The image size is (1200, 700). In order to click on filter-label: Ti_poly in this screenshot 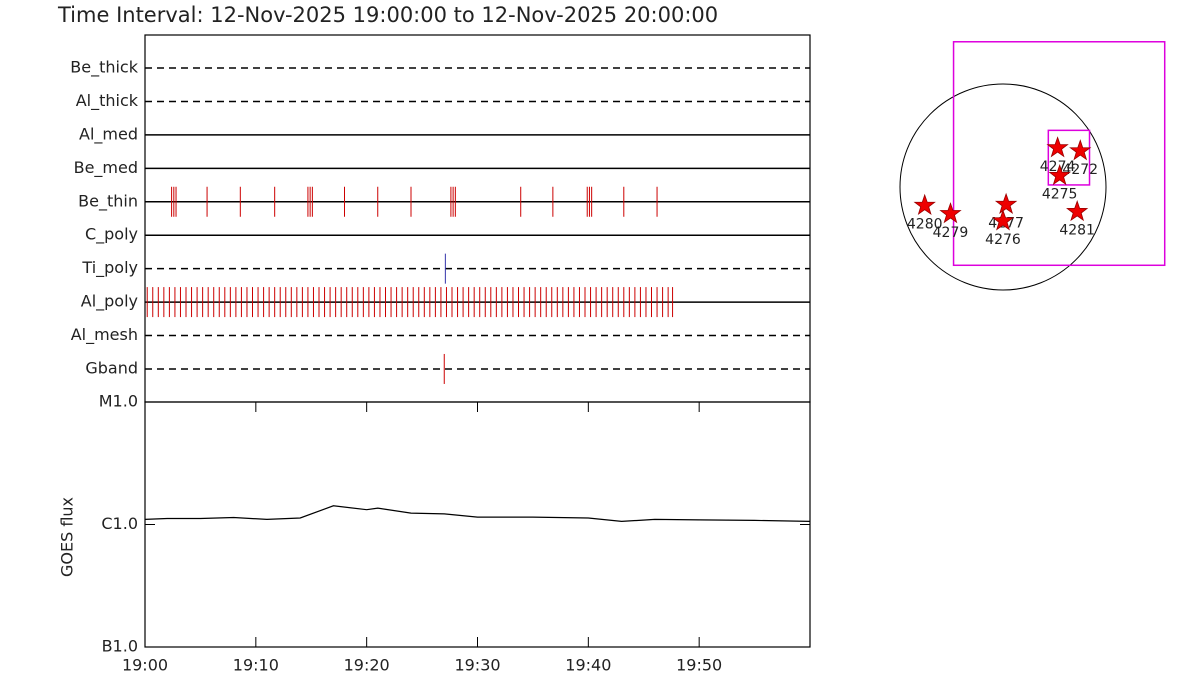, I will do `click(109, 268)`.